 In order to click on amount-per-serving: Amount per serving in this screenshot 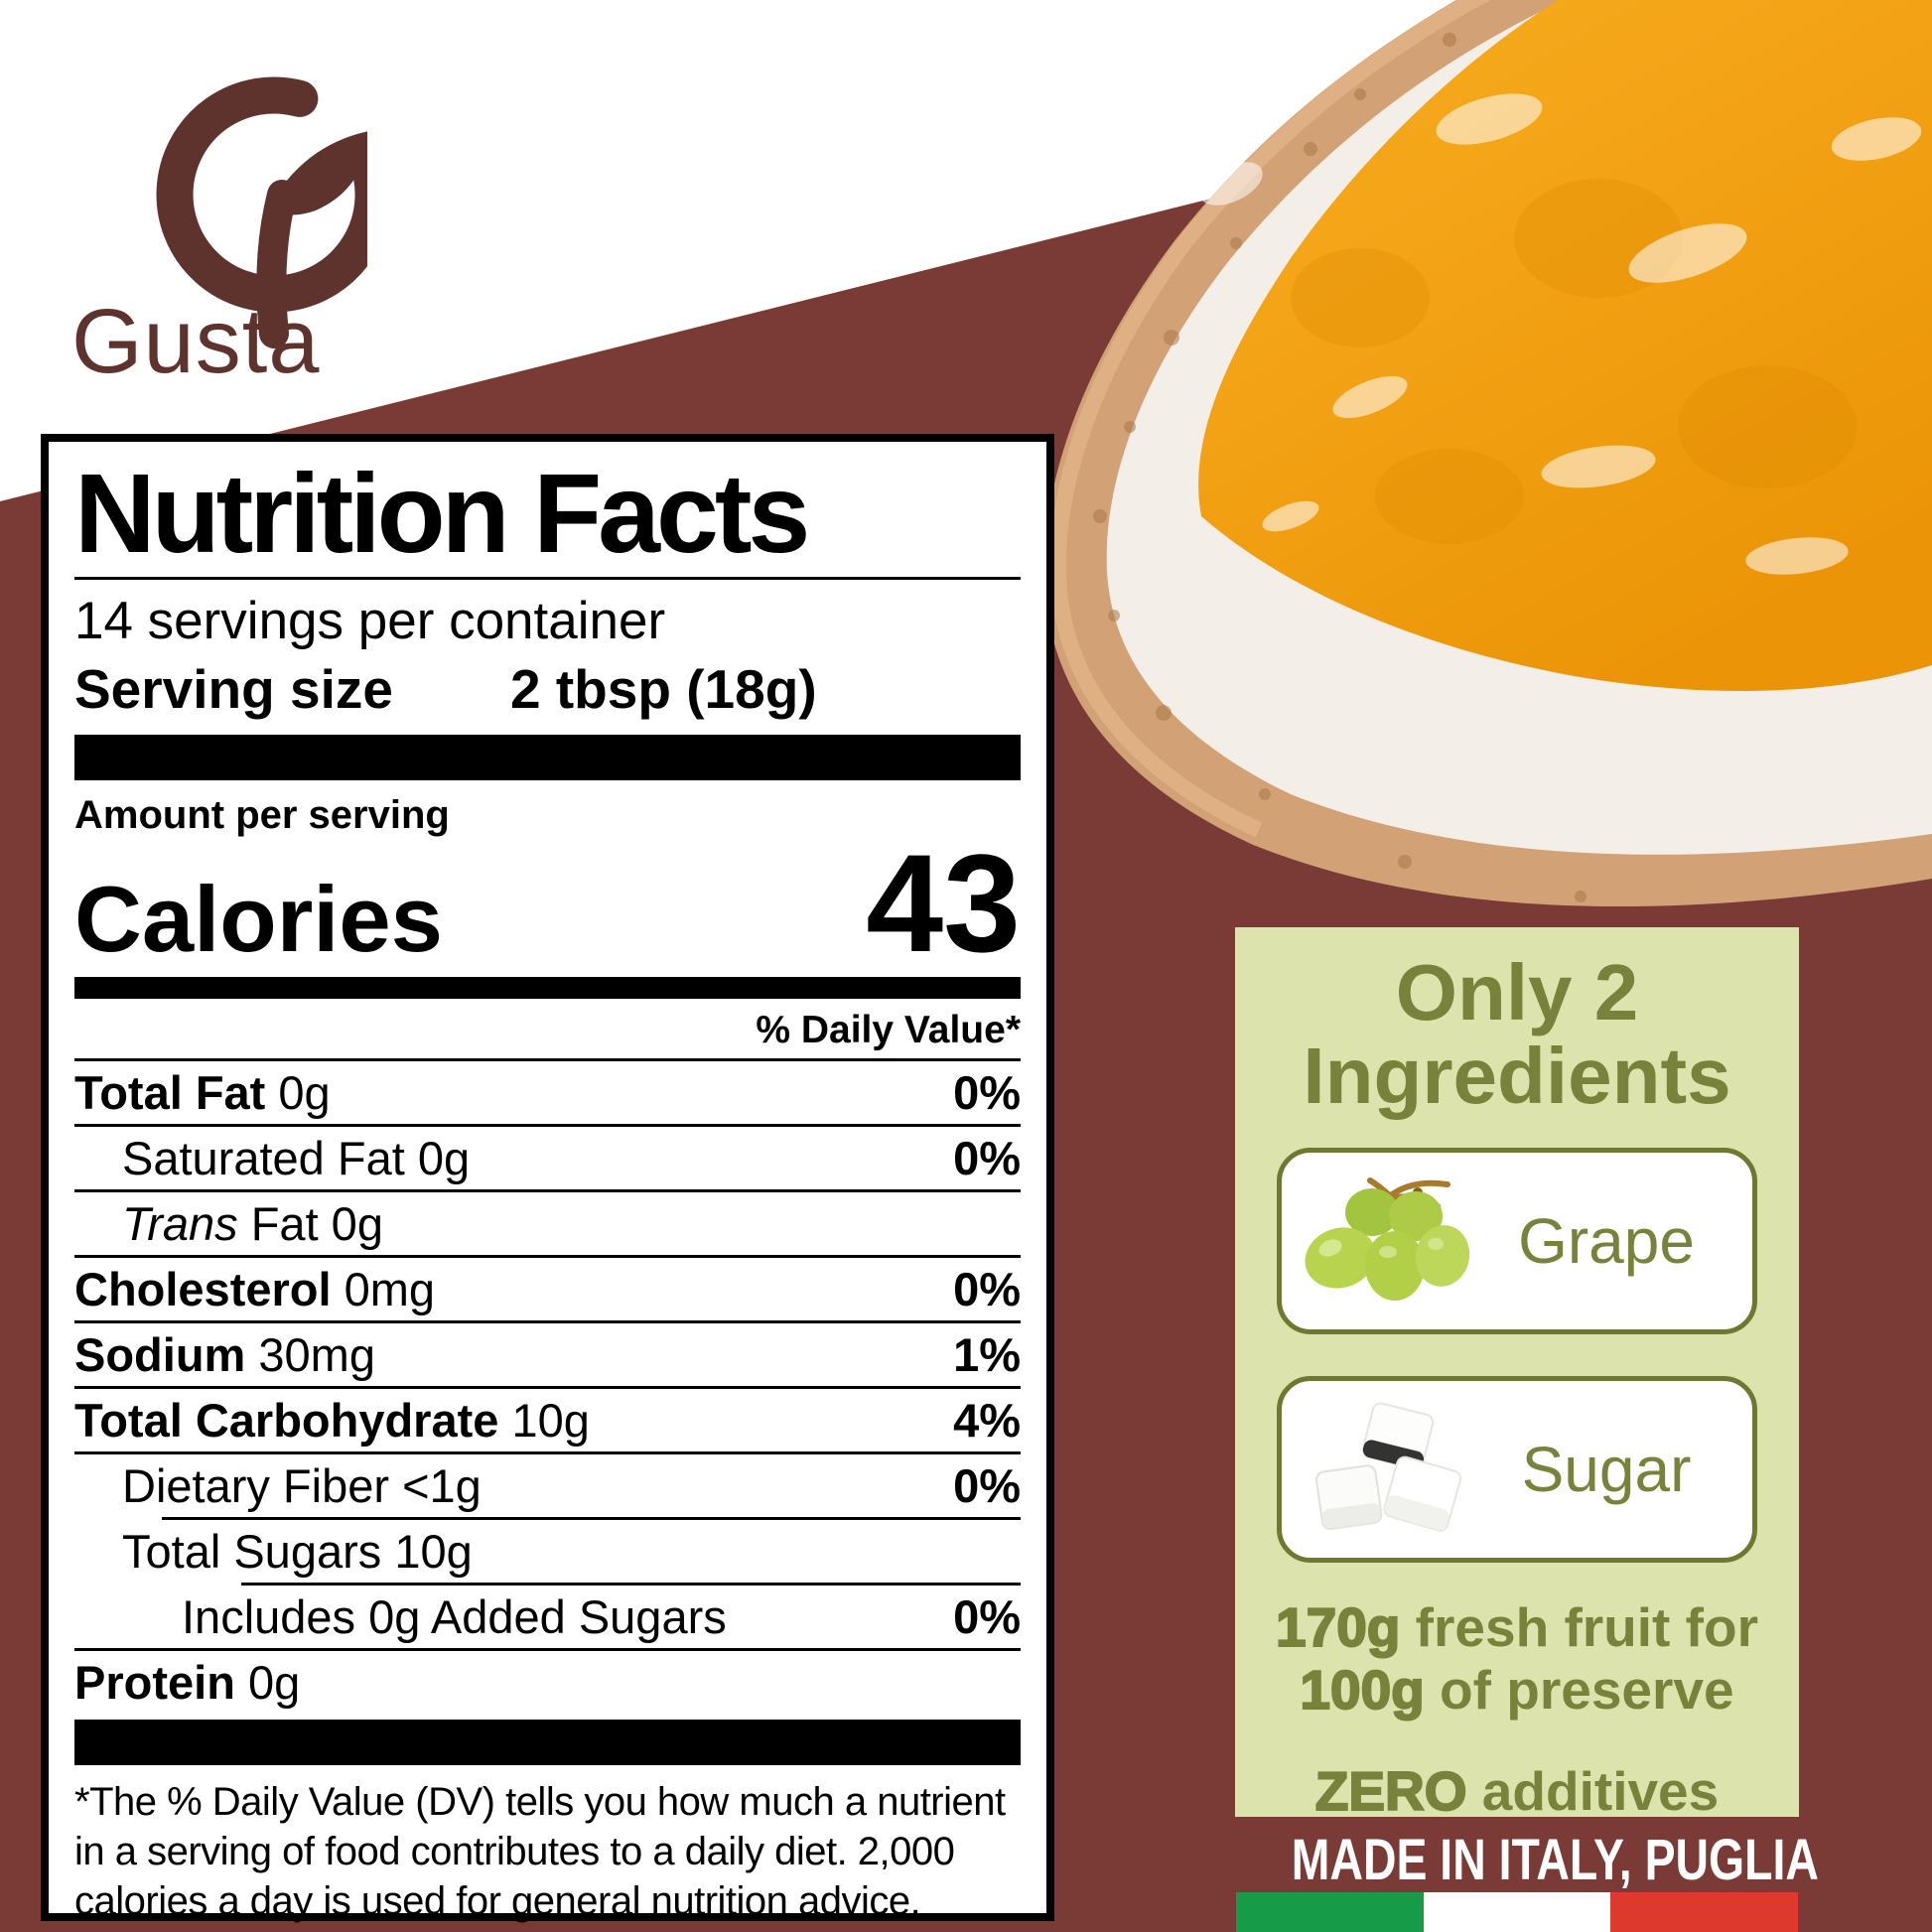, I will do `click(262, 814)`.